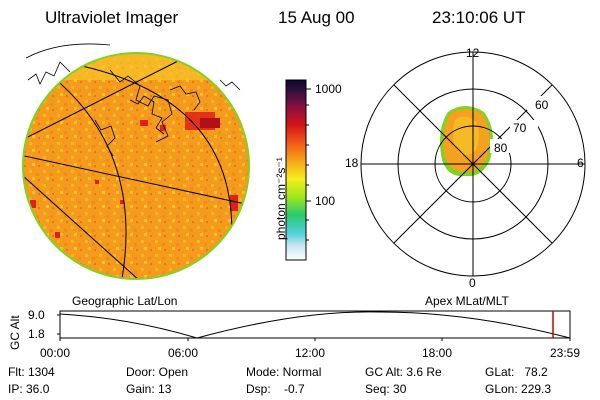 The height and width of the screenshot is (400, 600). What do you see at coordinates (403, 372) in the screenshot?
I see `info-gc-alt: GC Alt: 3.6 Re` at bounding box center [403, 372].